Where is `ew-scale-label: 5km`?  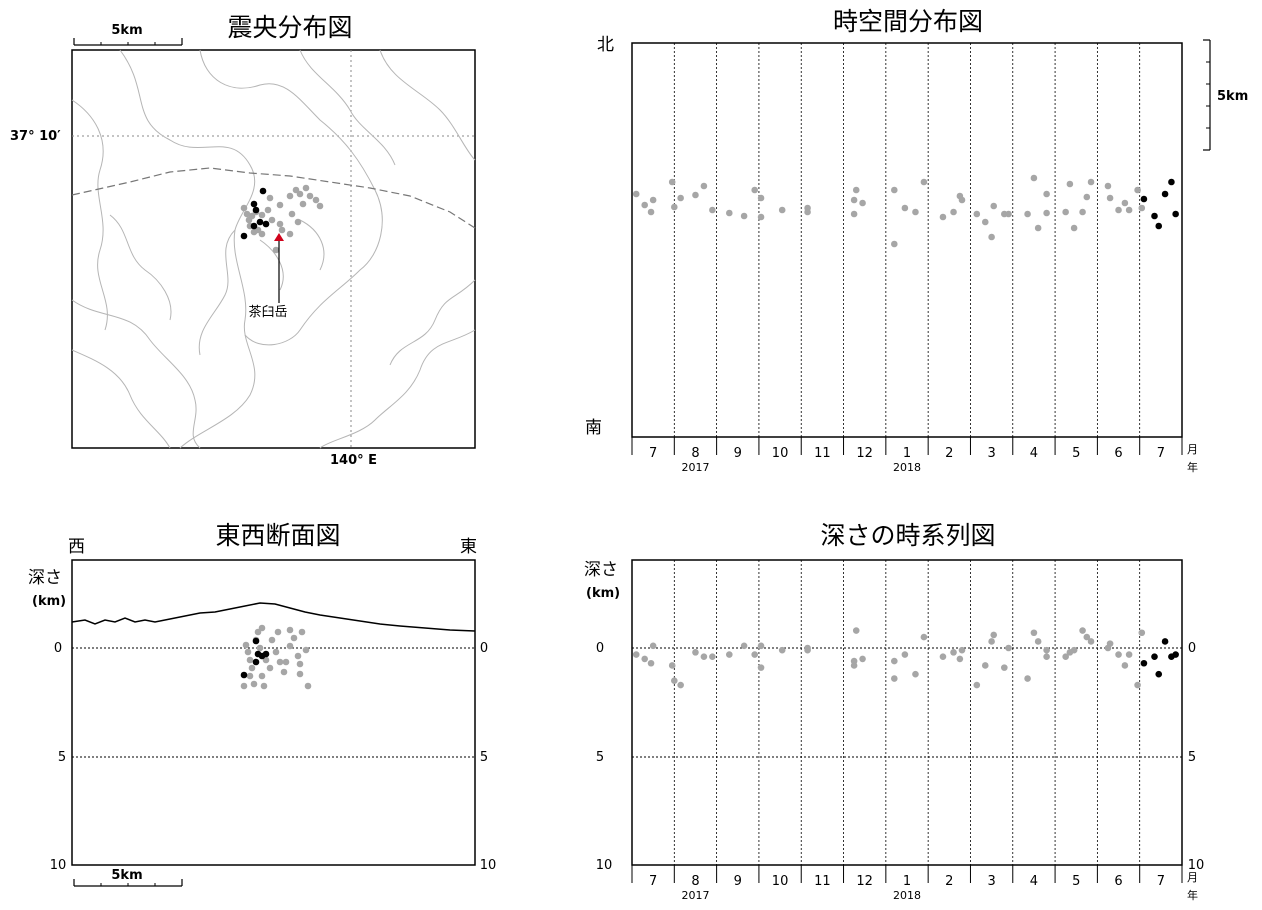 ew-scale-label: 5km is located at coordinates (126, 875).